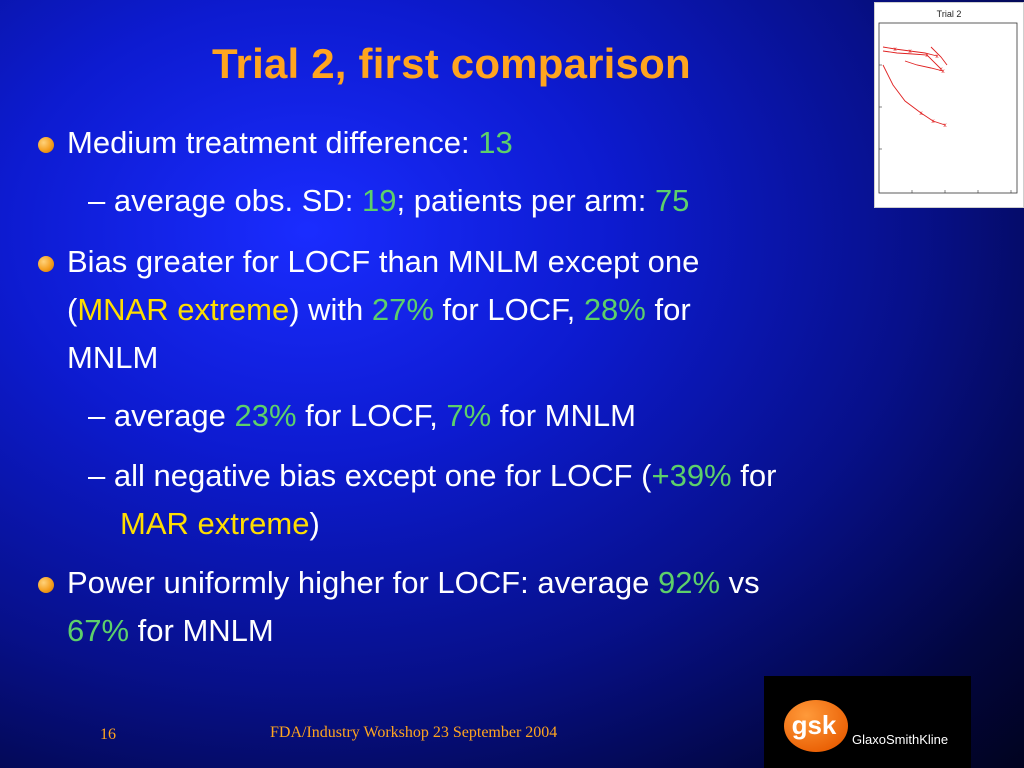  What do you see at coordinates (949, 14) in the screenshot?
I see `thumbnail-title: Trial 2` at bounding box center [949, 14].